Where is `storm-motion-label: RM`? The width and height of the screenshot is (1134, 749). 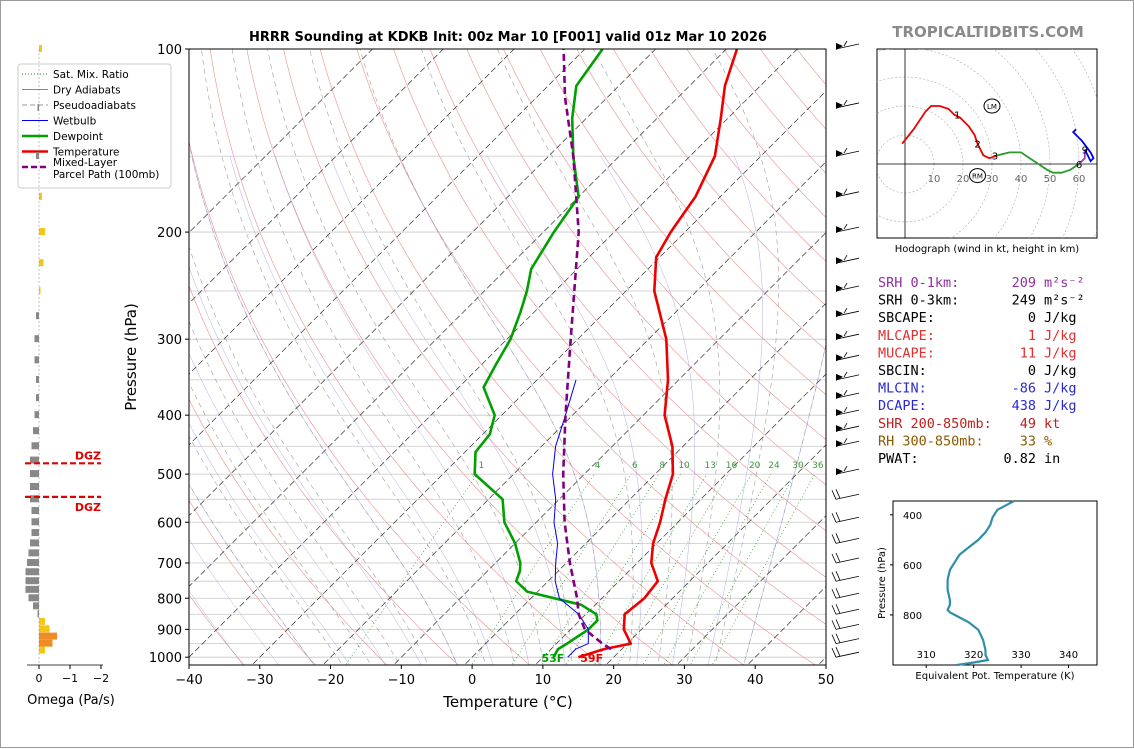 storm-motion-label: RM is located at coordinates (977, 177).